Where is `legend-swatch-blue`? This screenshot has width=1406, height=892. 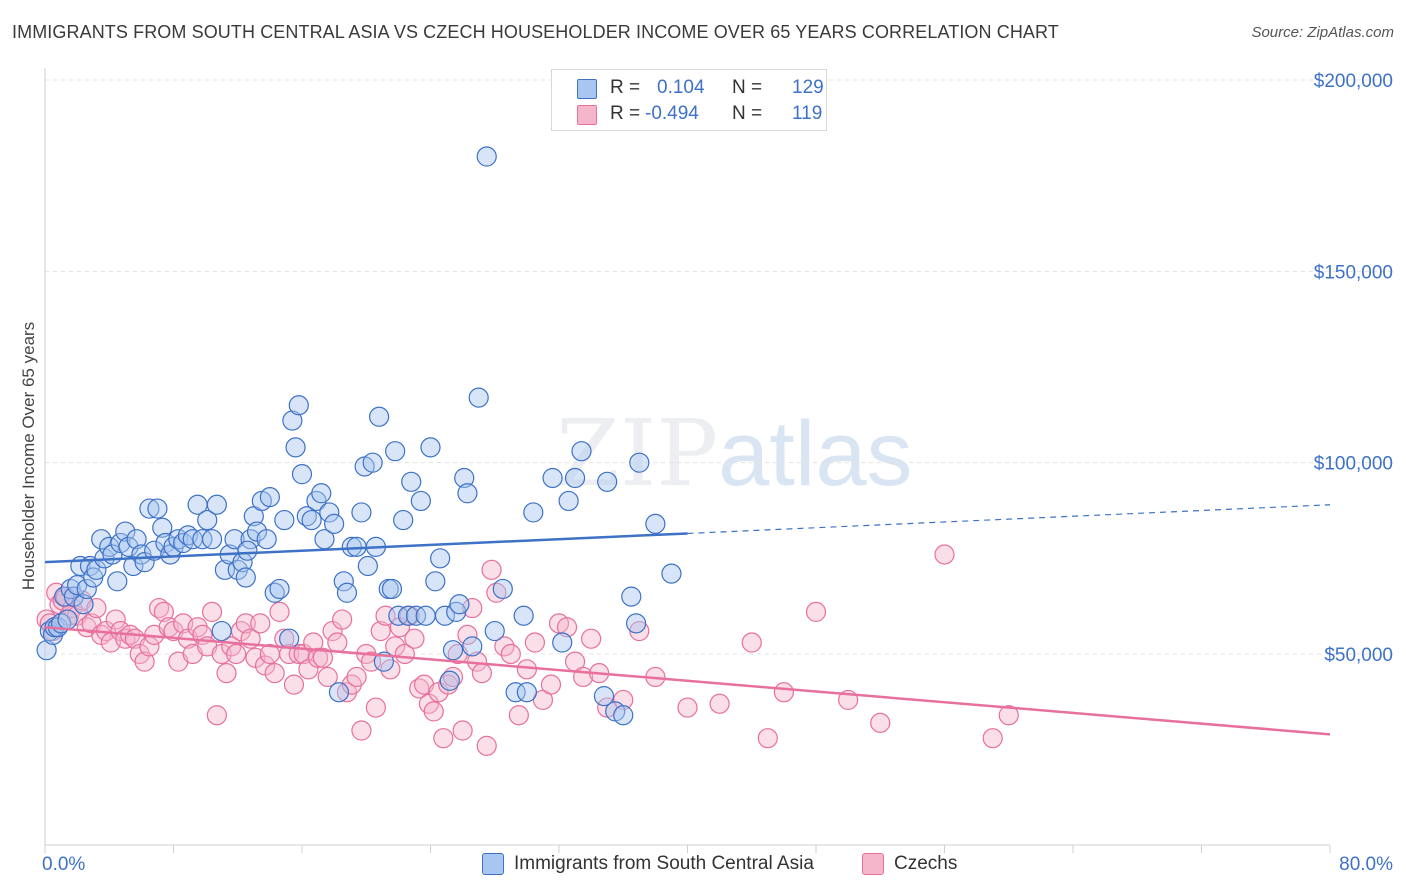
legend-swatch-blue is located at coordinates (587, 89).